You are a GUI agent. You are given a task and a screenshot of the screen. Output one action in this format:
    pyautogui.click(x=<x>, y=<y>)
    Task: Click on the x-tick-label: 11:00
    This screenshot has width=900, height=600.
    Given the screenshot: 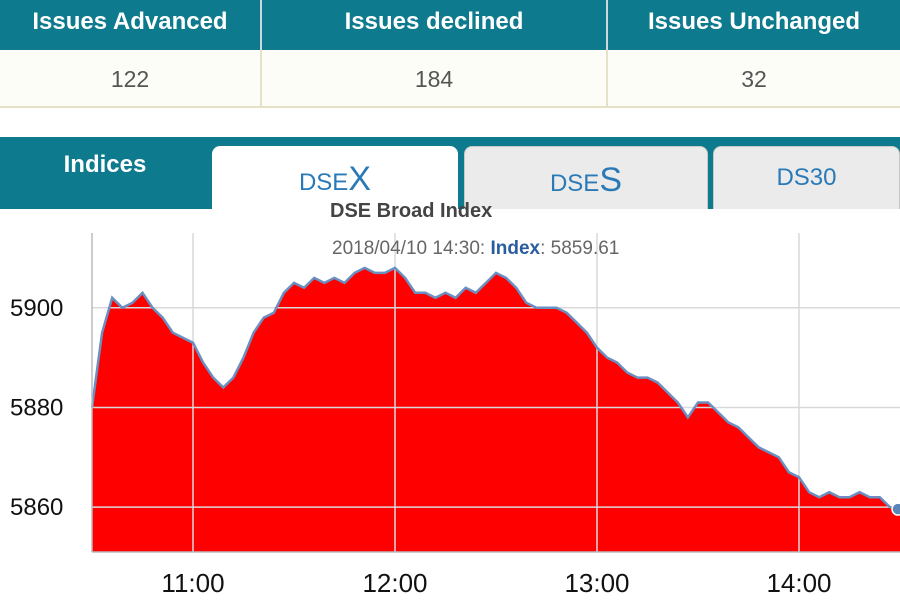 What is the action you would take?
    pyautogui.click(x=192, y=583)
    